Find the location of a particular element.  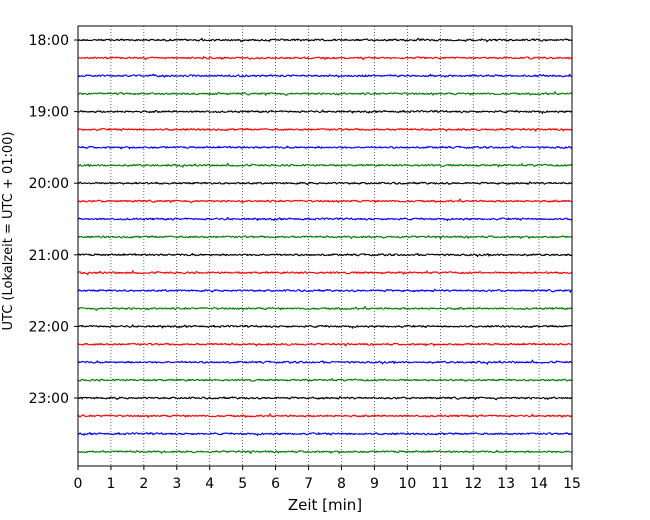

x-tick-label-8: 8 is located at coordinates (341, 484).